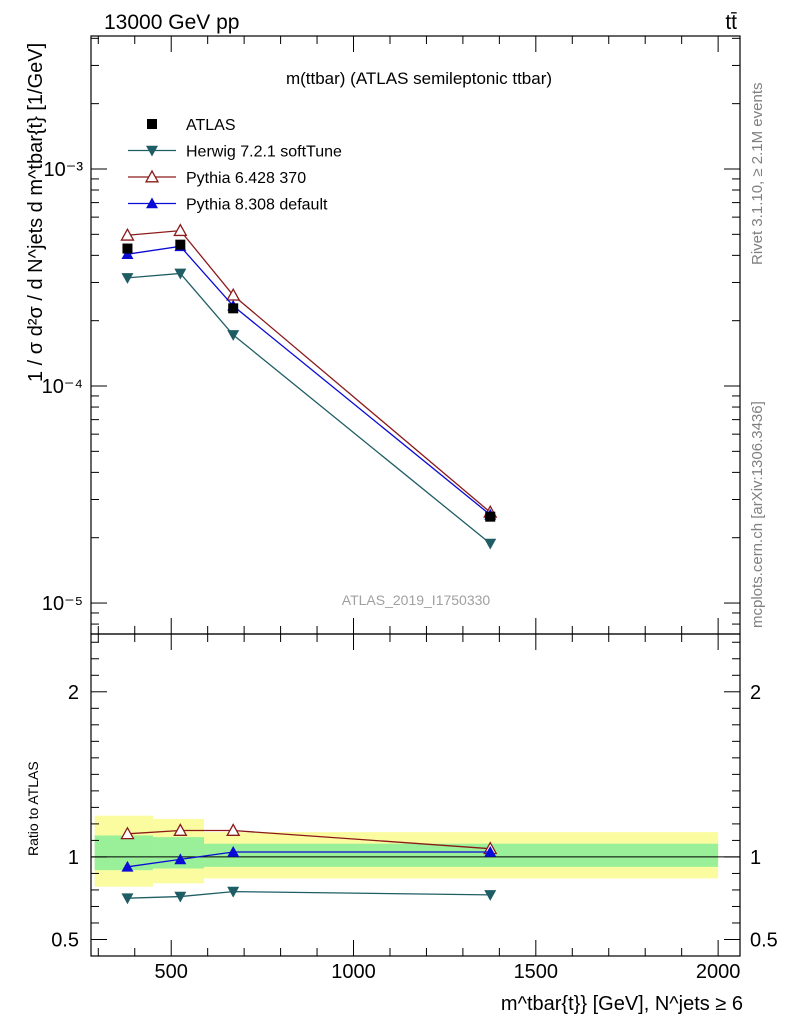 This screenshot has width=786, height=1024. What do you see at coordinates (309, 380) in the screenshot?
I see `pythia-8-308-default-line` at bounding box center [309, 380].